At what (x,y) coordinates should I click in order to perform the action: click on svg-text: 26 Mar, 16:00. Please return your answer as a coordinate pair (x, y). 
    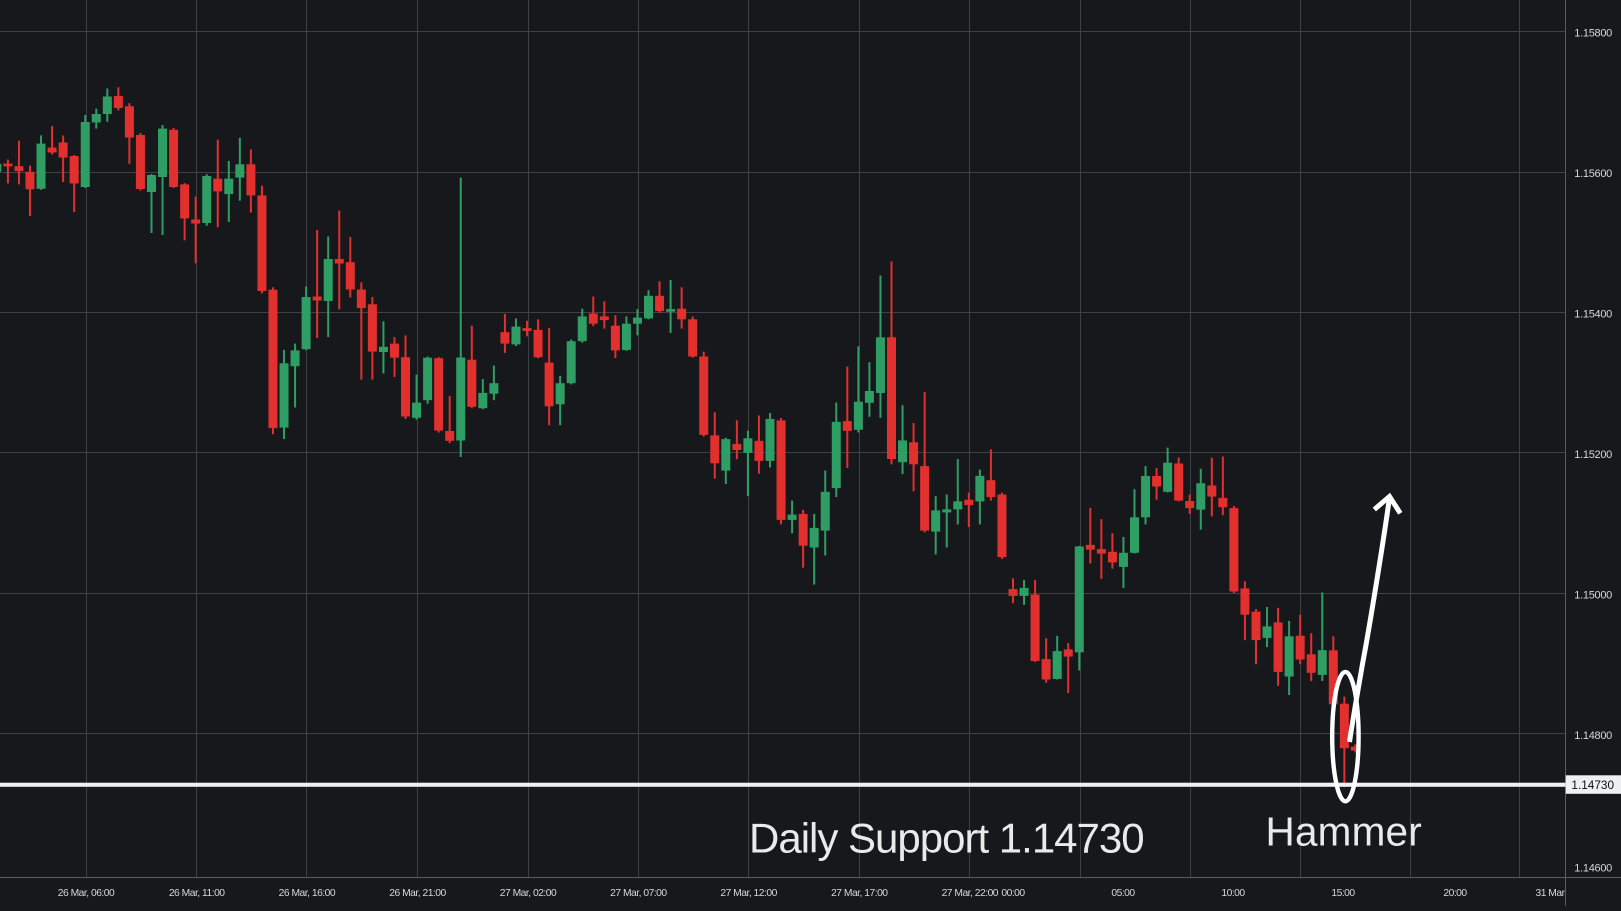
    Looking at the image, I should click on (307, 893).